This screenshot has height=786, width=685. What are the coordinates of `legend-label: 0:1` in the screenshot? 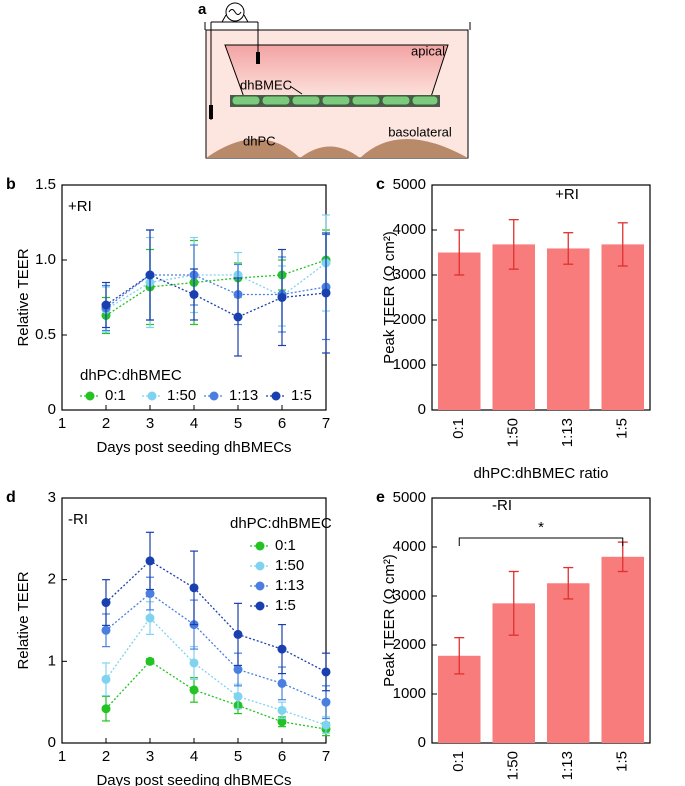 It's located at (285, 545).